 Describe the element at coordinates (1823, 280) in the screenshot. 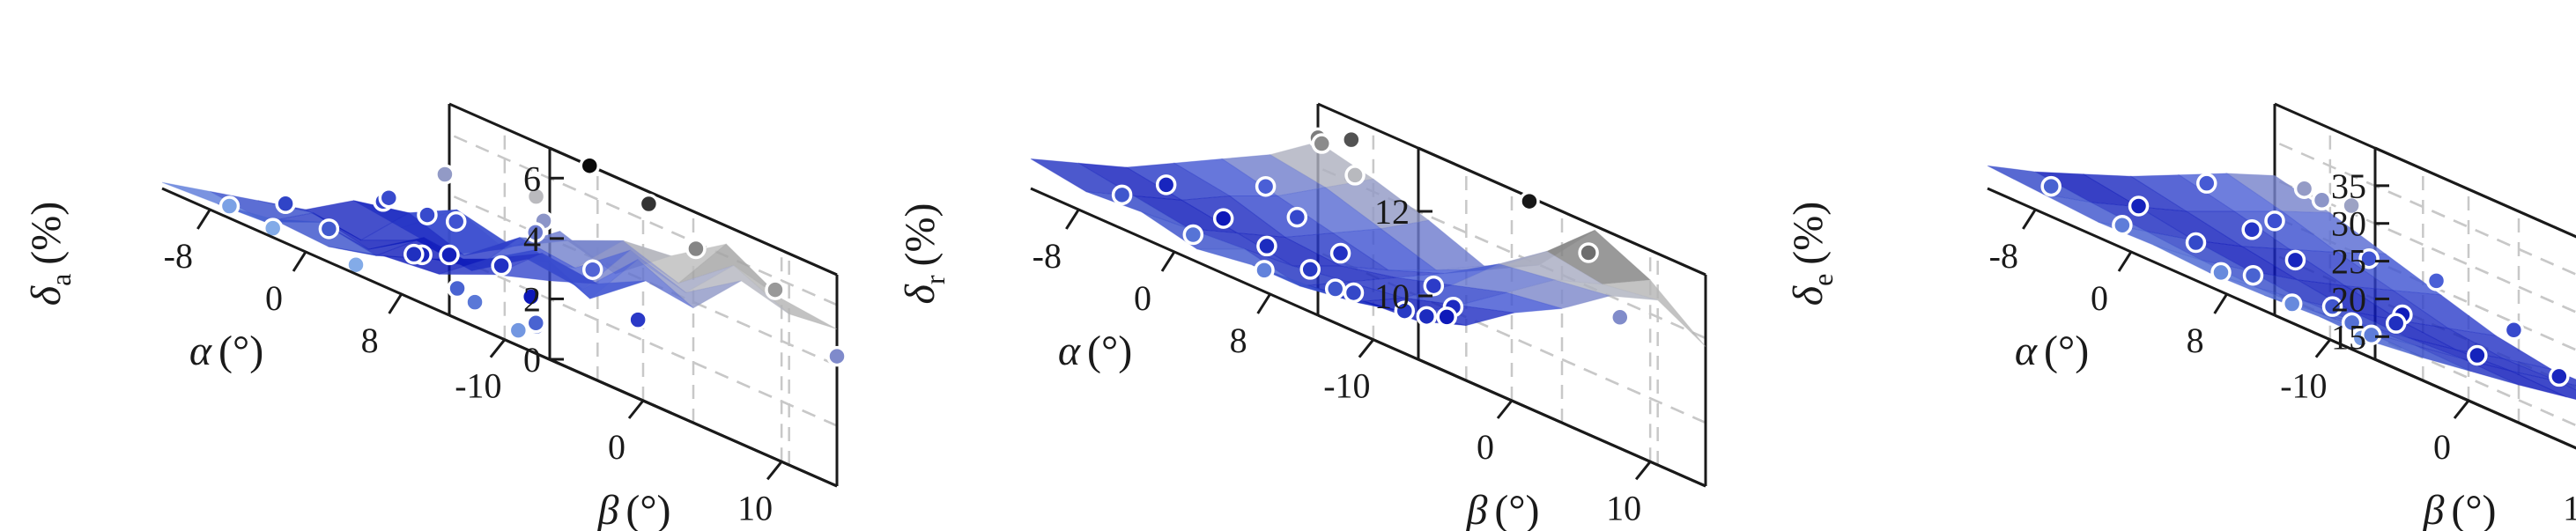

I see `z-subscript: e` at that location.